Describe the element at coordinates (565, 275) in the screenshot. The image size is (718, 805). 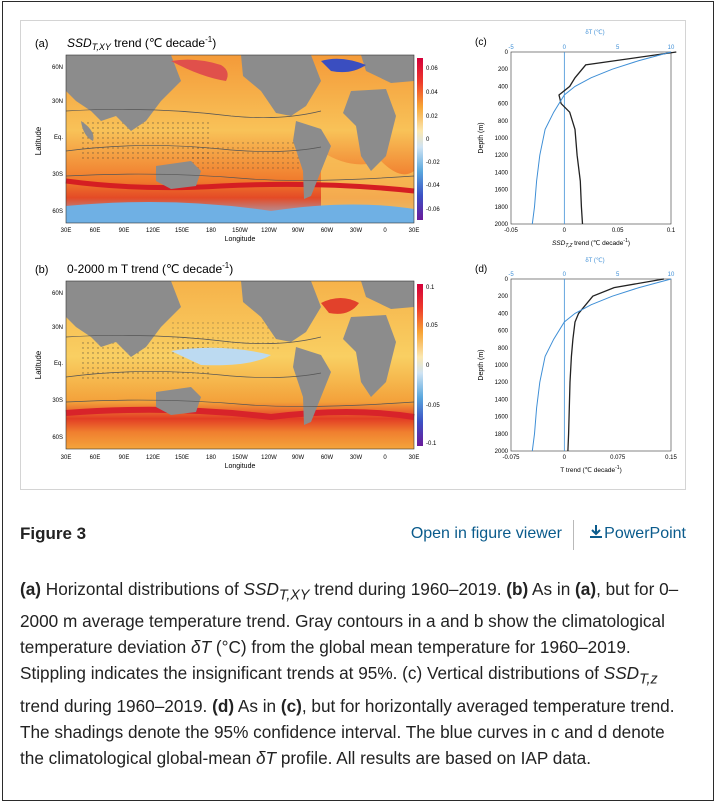
I see `panel-d-top-tick: 0` at that location.